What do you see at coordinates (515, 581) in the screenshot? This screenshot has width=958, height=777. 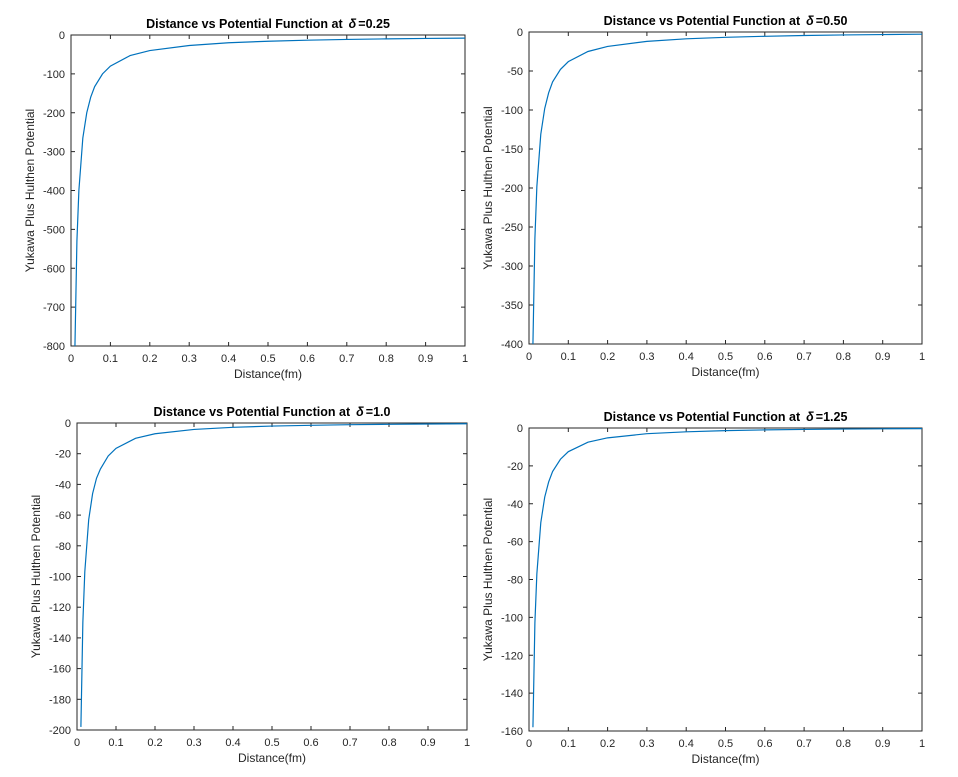 I see `y-tick-label: -80` at bounding box center [515, 581].